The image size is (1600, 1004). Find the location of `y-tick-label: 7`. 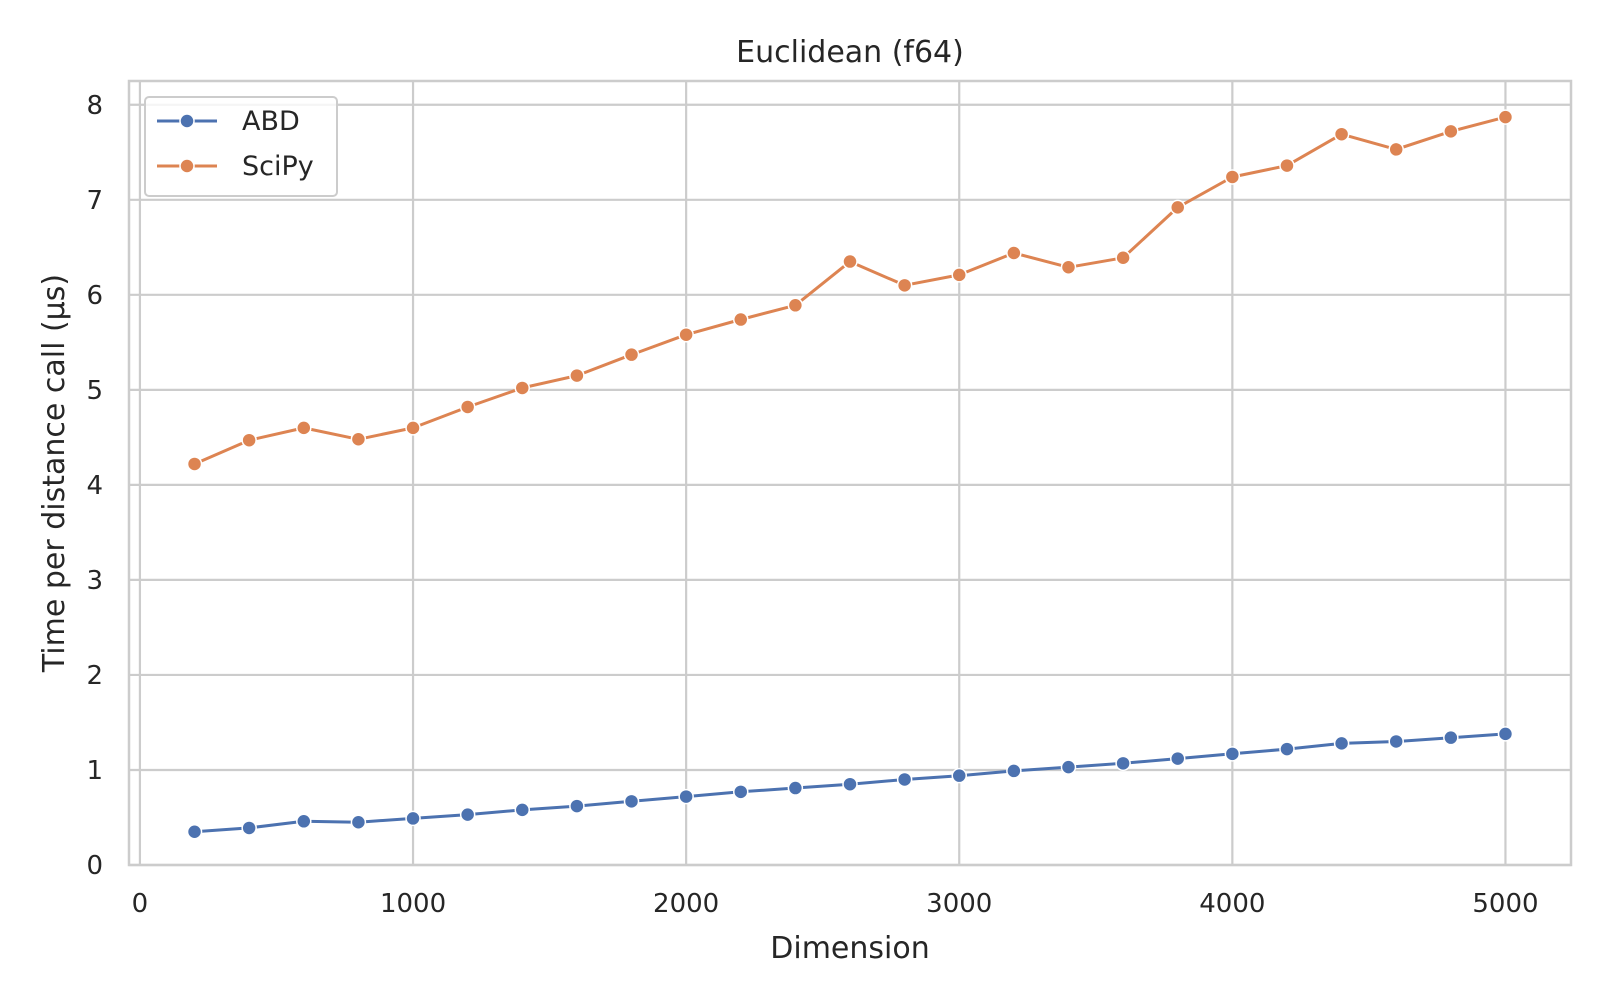

y-tick-label: 7 is located at coordinates (94, 201).